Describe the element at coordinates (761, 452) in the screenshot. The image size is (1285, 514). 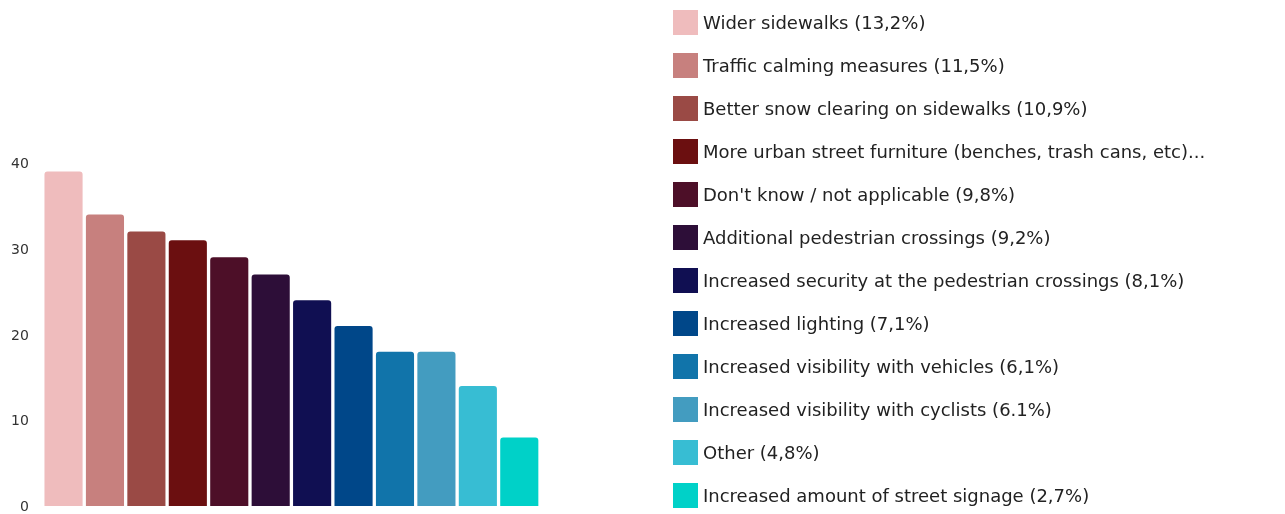
I see `legend-label: Other (4,8%)` at that location.